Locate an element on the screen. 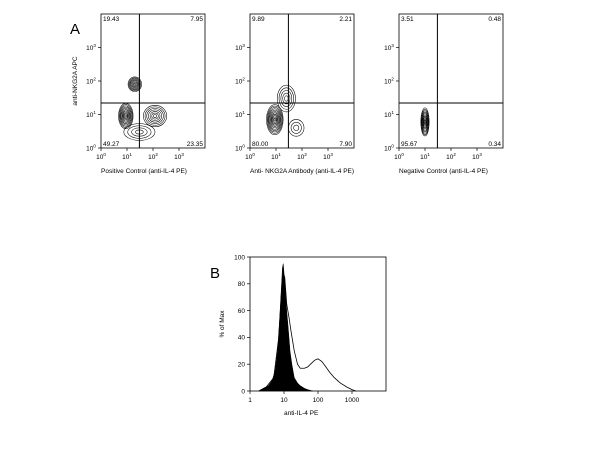  quadrant-lower-right: 7.90 is located at coordinates (345, 144).